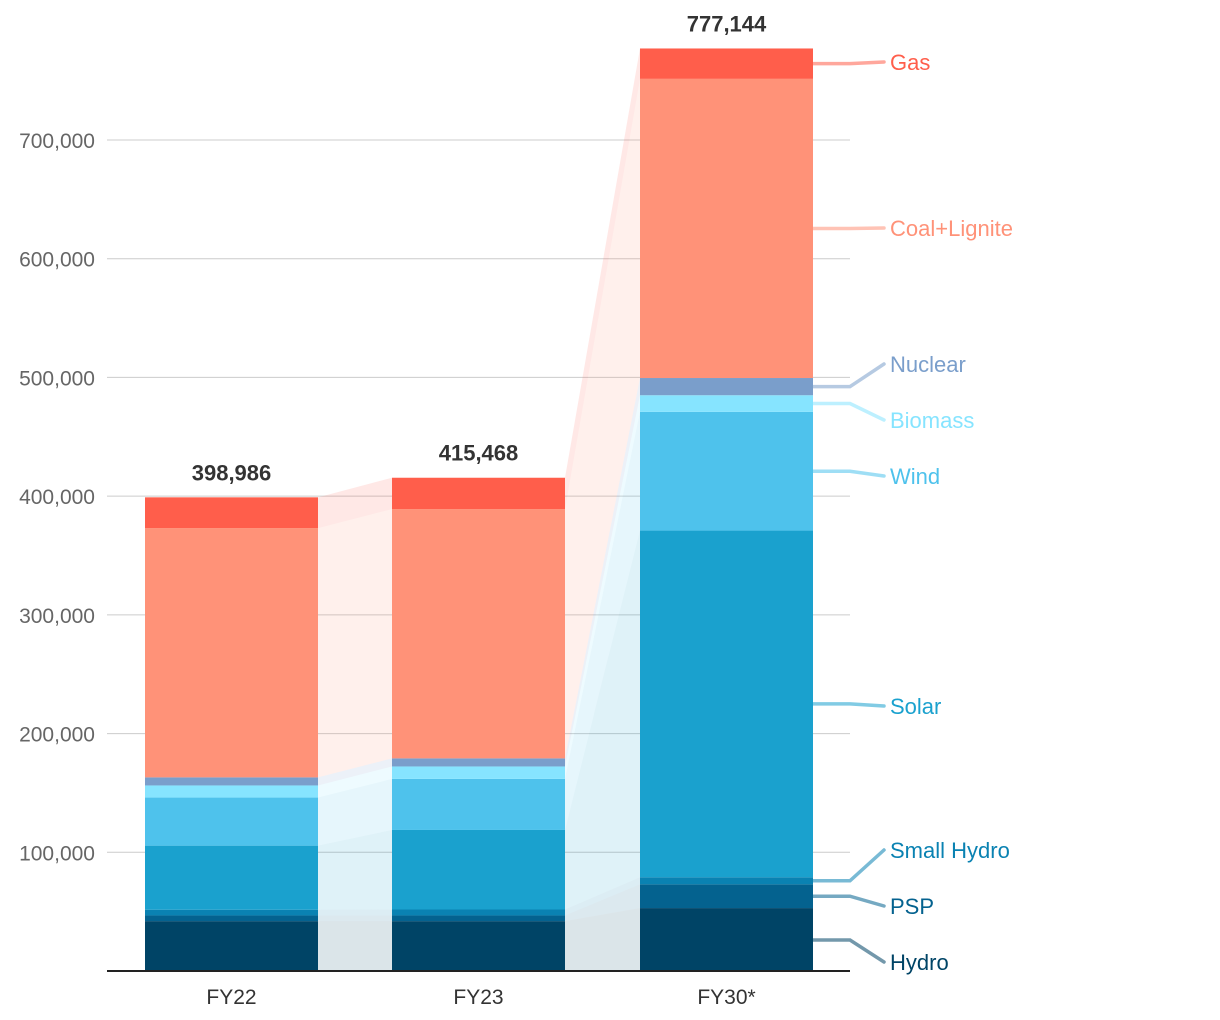 The width and height of the screenshot is (1220, 1020). Describe the element at coordinates (726, 939) in the screenshot. I see `bar-segment-hydro-fy30` at that location.